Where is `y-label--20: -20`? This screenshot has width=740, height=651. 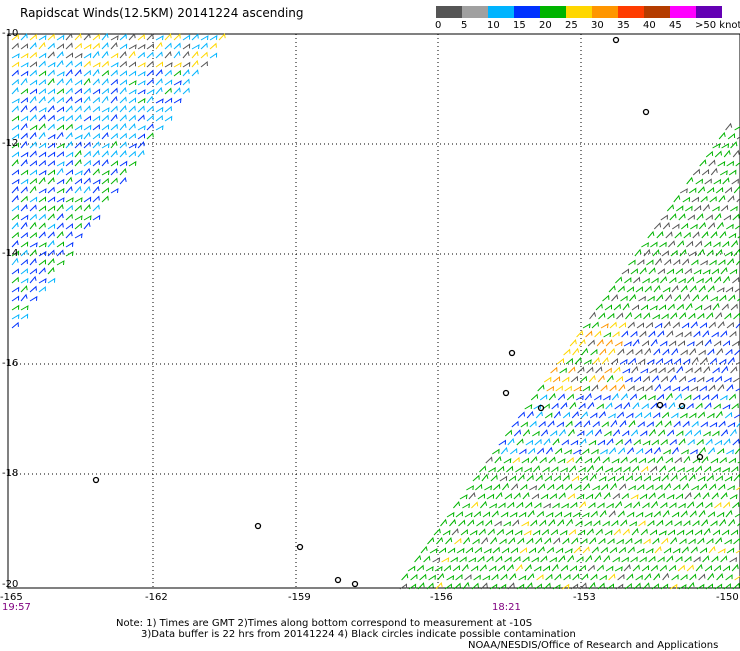 y-label--20: -20 is located at coordinates (10, 584).